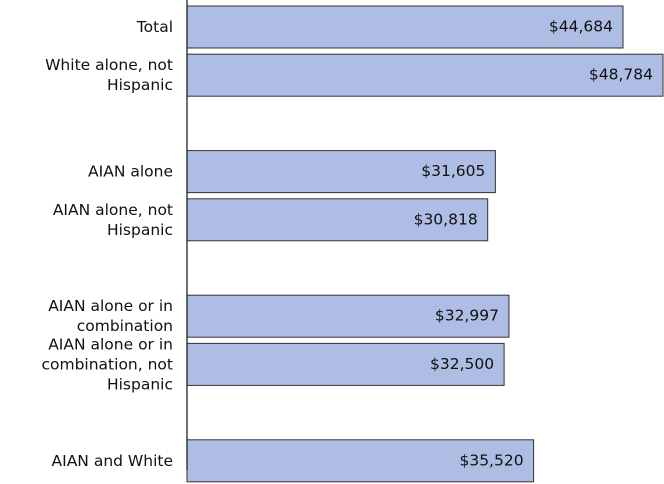 The height and width of the screenshot is (484, 664). What do you see at coordinates (112, 460) in the screenshot?
I see `category-label: AIAN and White` at bounding box center [112, 460].